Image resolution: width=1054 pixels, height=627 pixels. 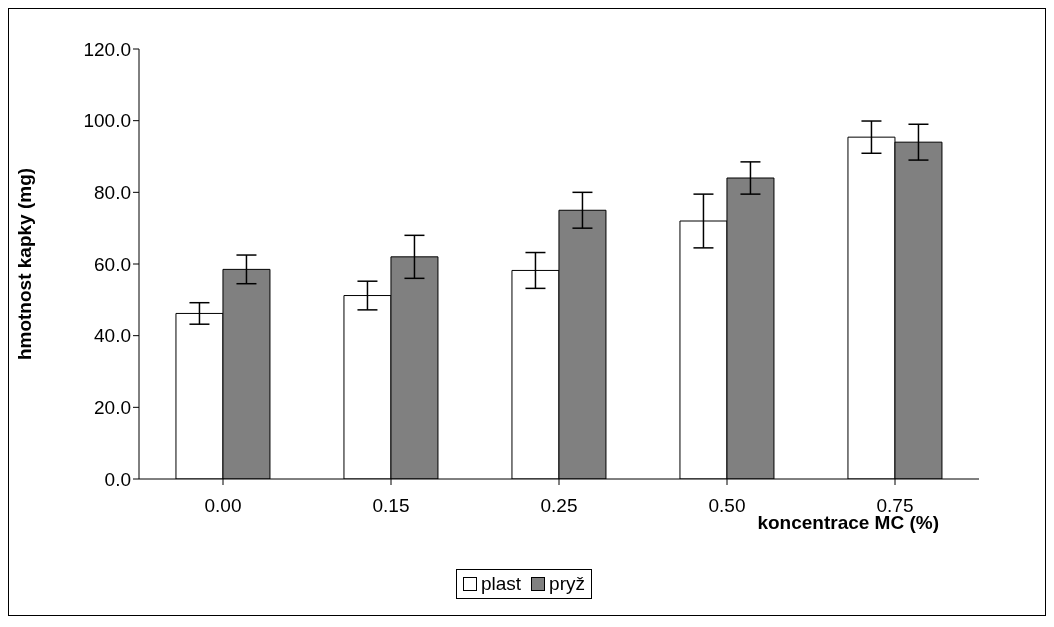 What do you see at coordinates (112, 193) in the screenshot?
I see `y-tick-label: 80.0` at bounding box center [112, 193].